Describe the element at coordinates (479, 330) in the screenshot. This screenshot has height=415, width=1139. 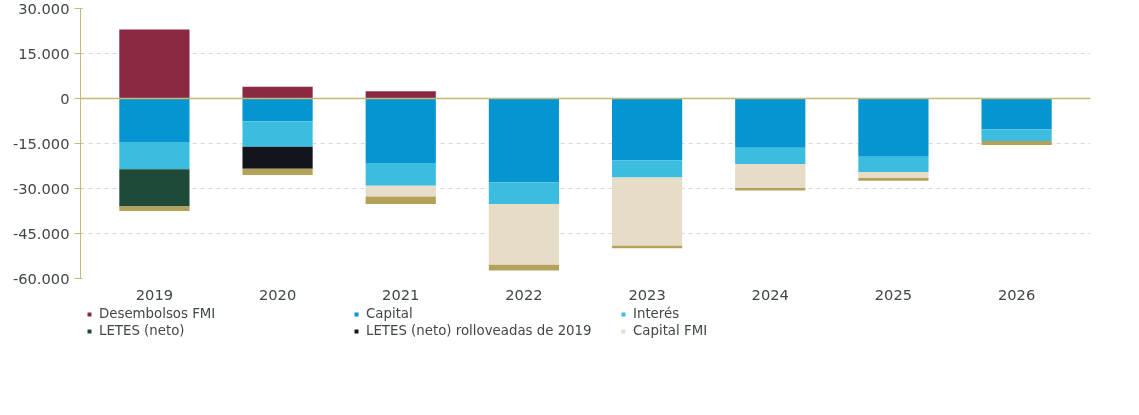
I see `legend-label: LETES (neto) rolloveadas de 2019` at that location.